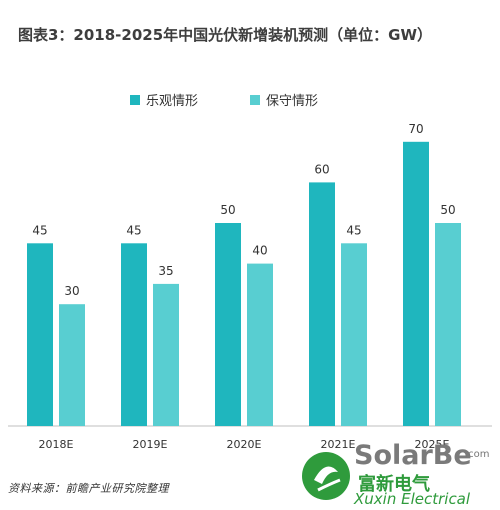  I want to click on bar-optimistic-2021E, so click(322, 304).